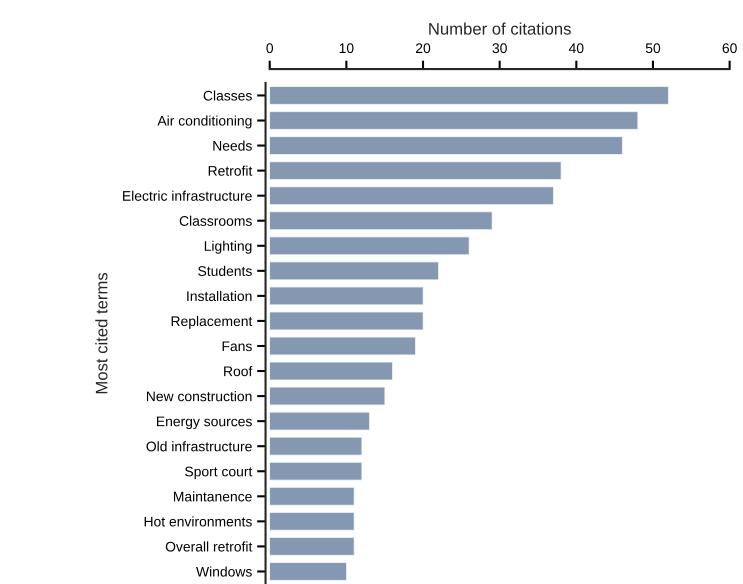  Describe the element at coordinates (423, 48) in the screenshot. I see `x-tick-label: 20` at that location.